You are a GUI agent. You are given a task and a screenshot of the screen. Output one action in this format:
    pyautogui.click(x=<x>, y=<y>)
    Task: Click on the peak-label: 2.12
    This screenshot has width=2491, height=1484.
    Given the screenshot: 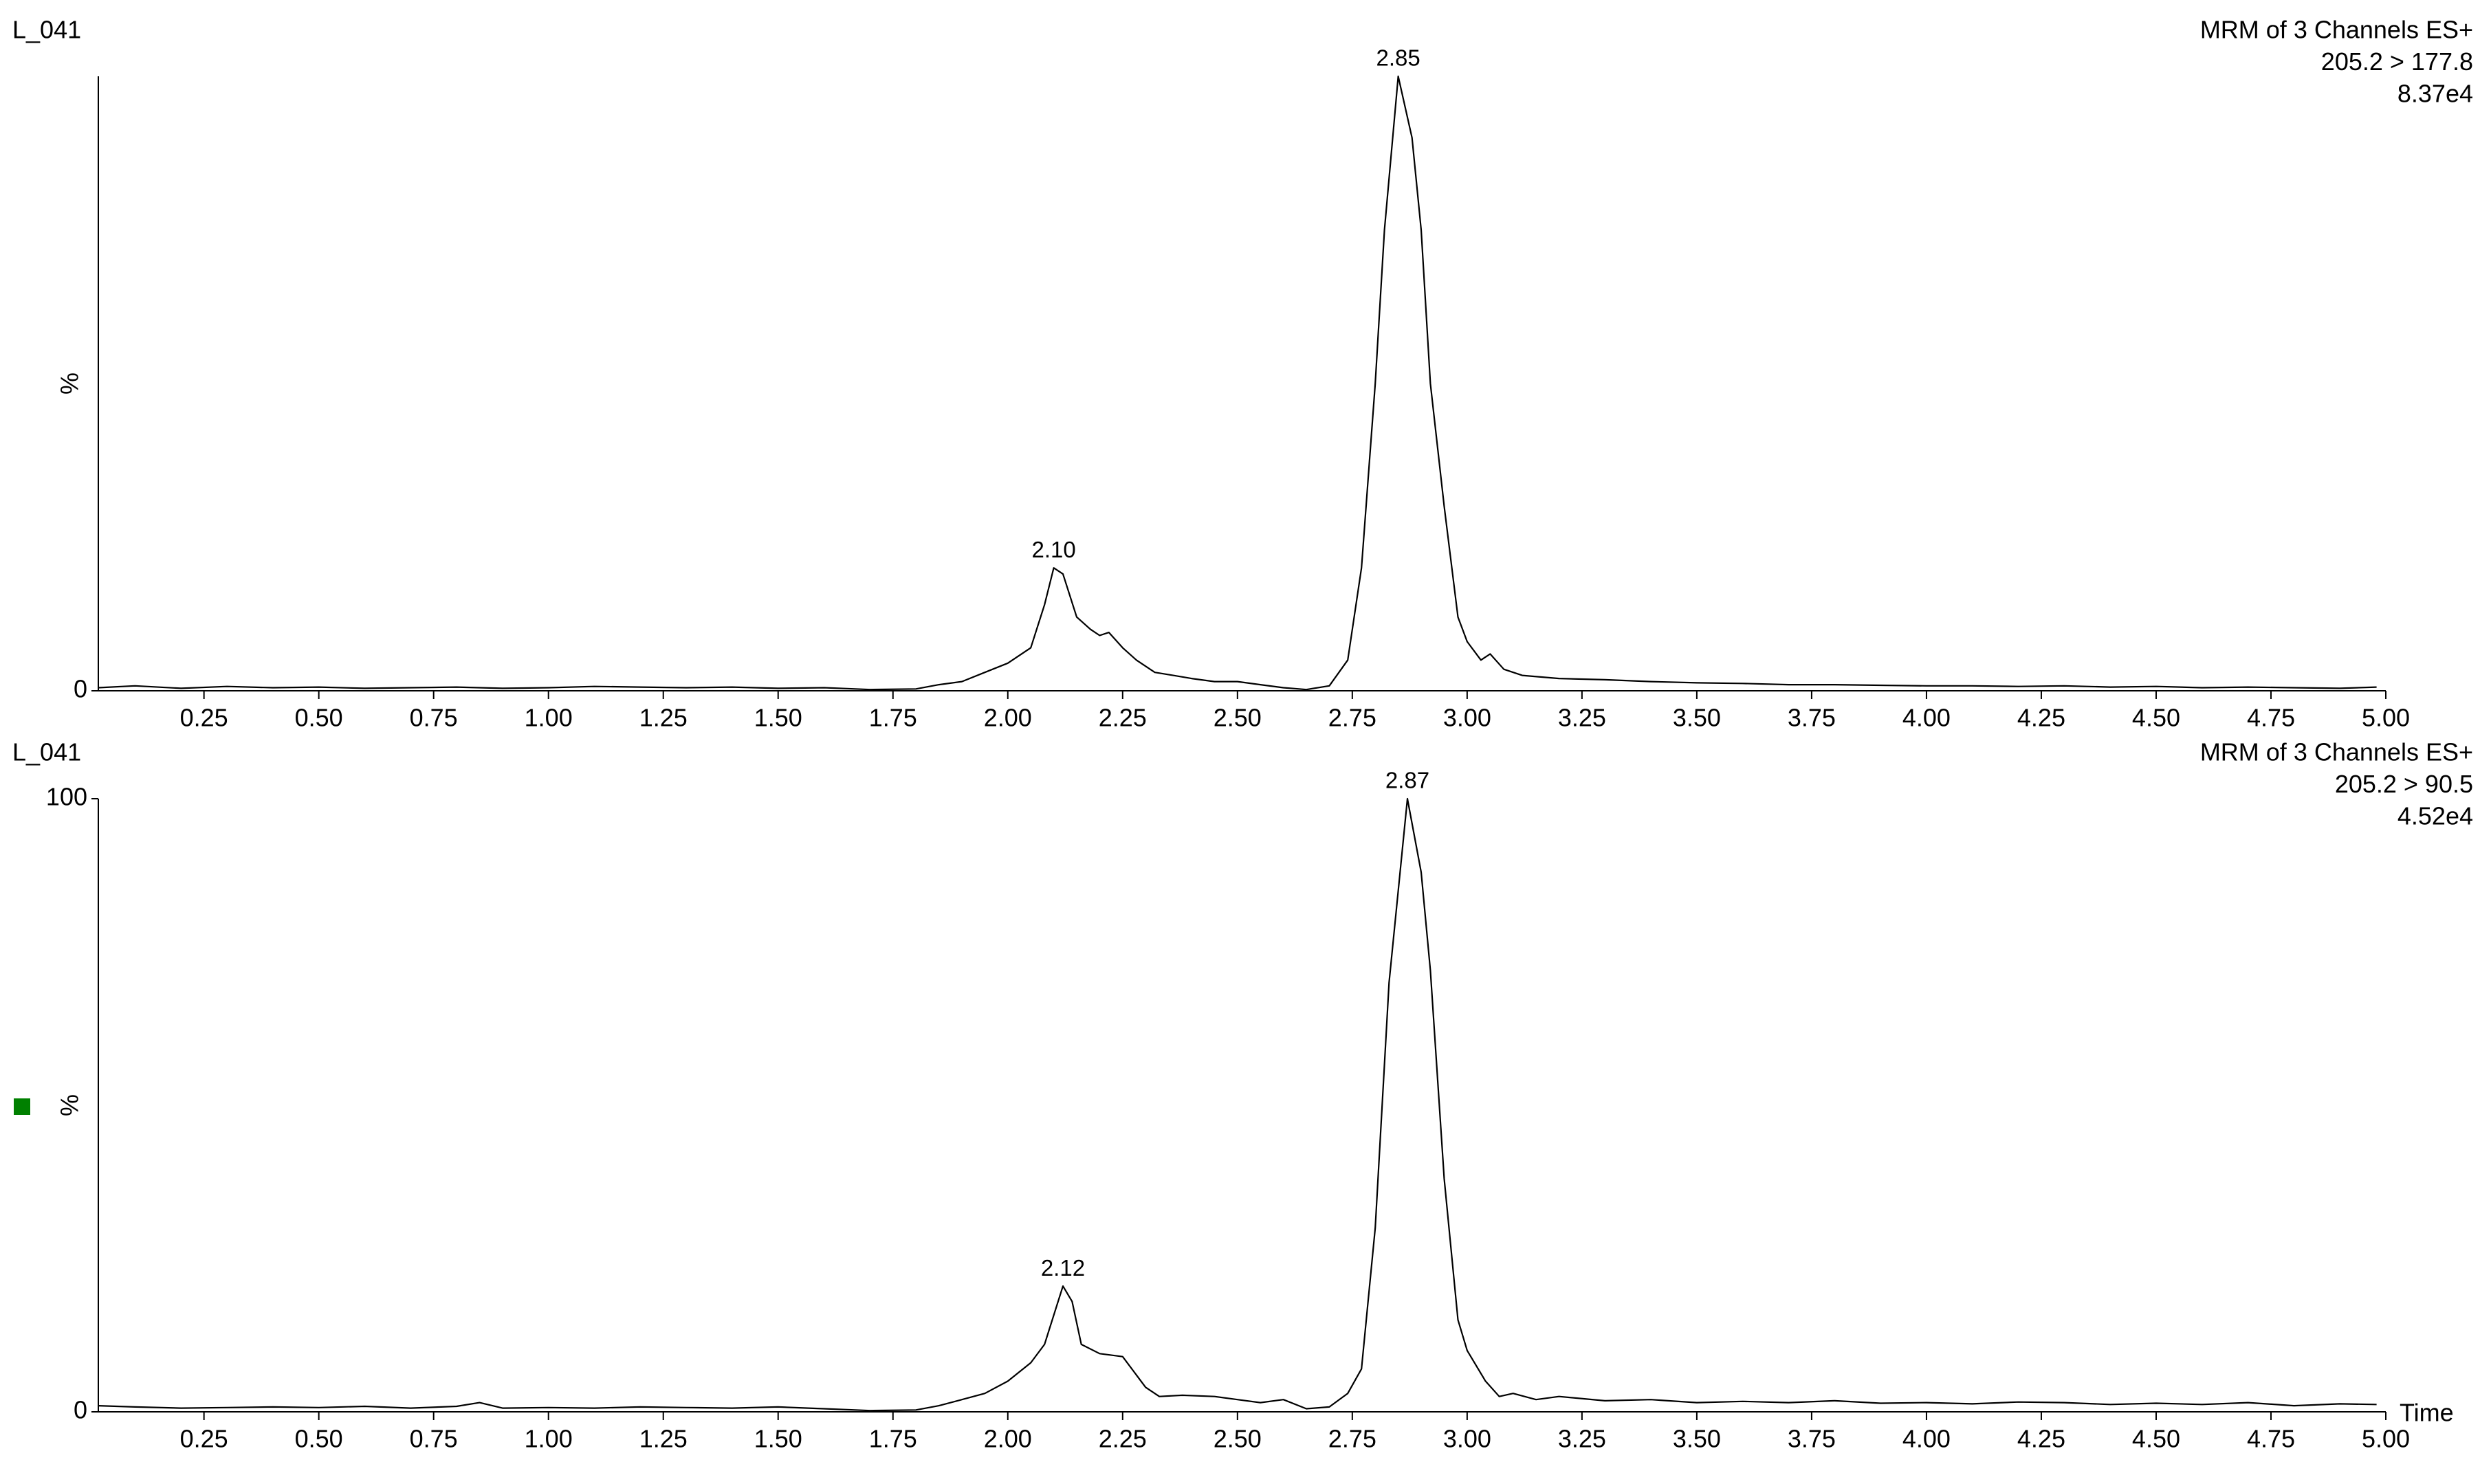 What is the action you would take?
    pyautogui.click(x=1063, y=1268)
    